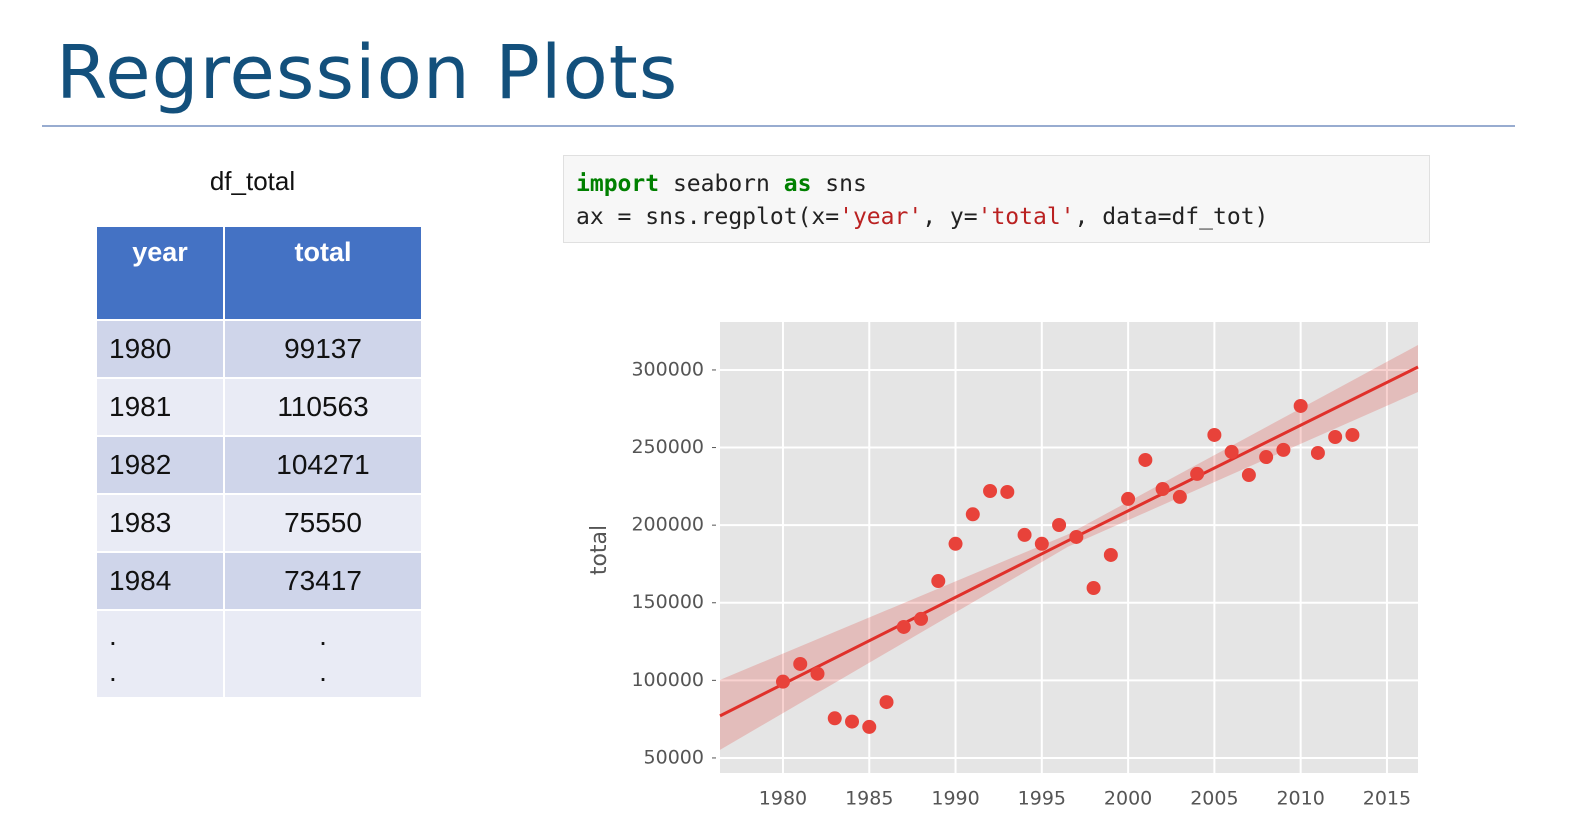  What do you see at coordinates (708, 217) in the screenshot?
I see `code-token: ax = sns.regplot(x=` at bounding box center [708, 217].